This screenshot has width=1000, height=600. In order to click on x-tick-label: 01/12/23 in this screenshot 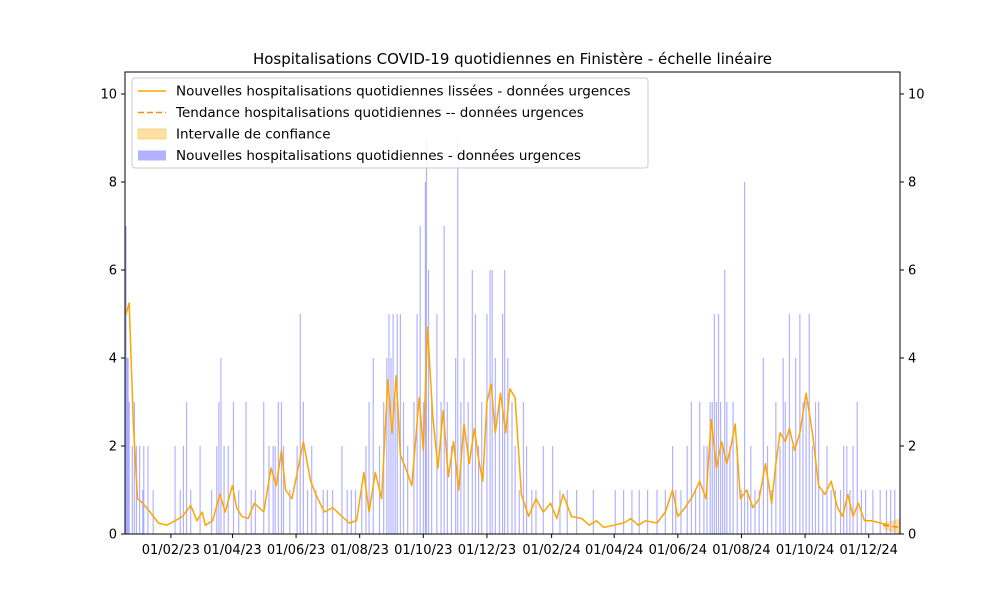, I will do `click(487, 550)`.